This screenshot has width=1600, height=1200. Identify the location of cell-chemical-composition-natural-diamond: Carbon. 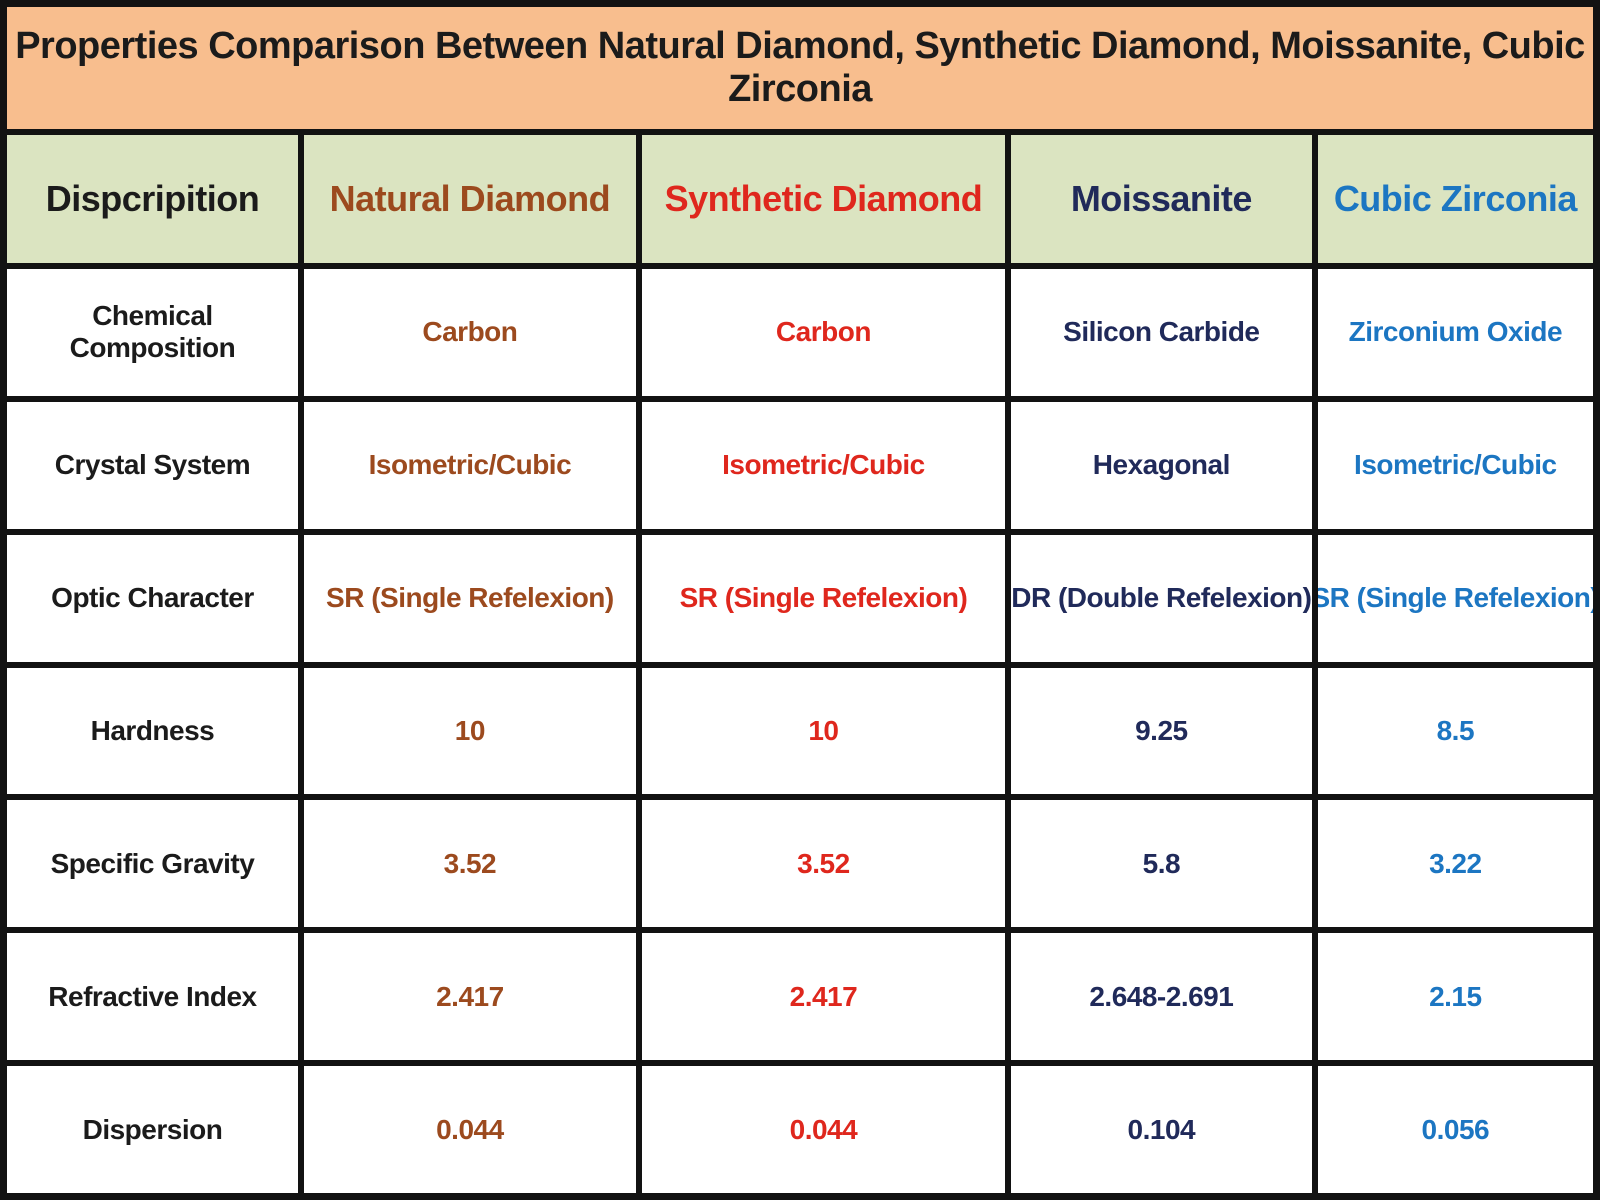
(469, 332).